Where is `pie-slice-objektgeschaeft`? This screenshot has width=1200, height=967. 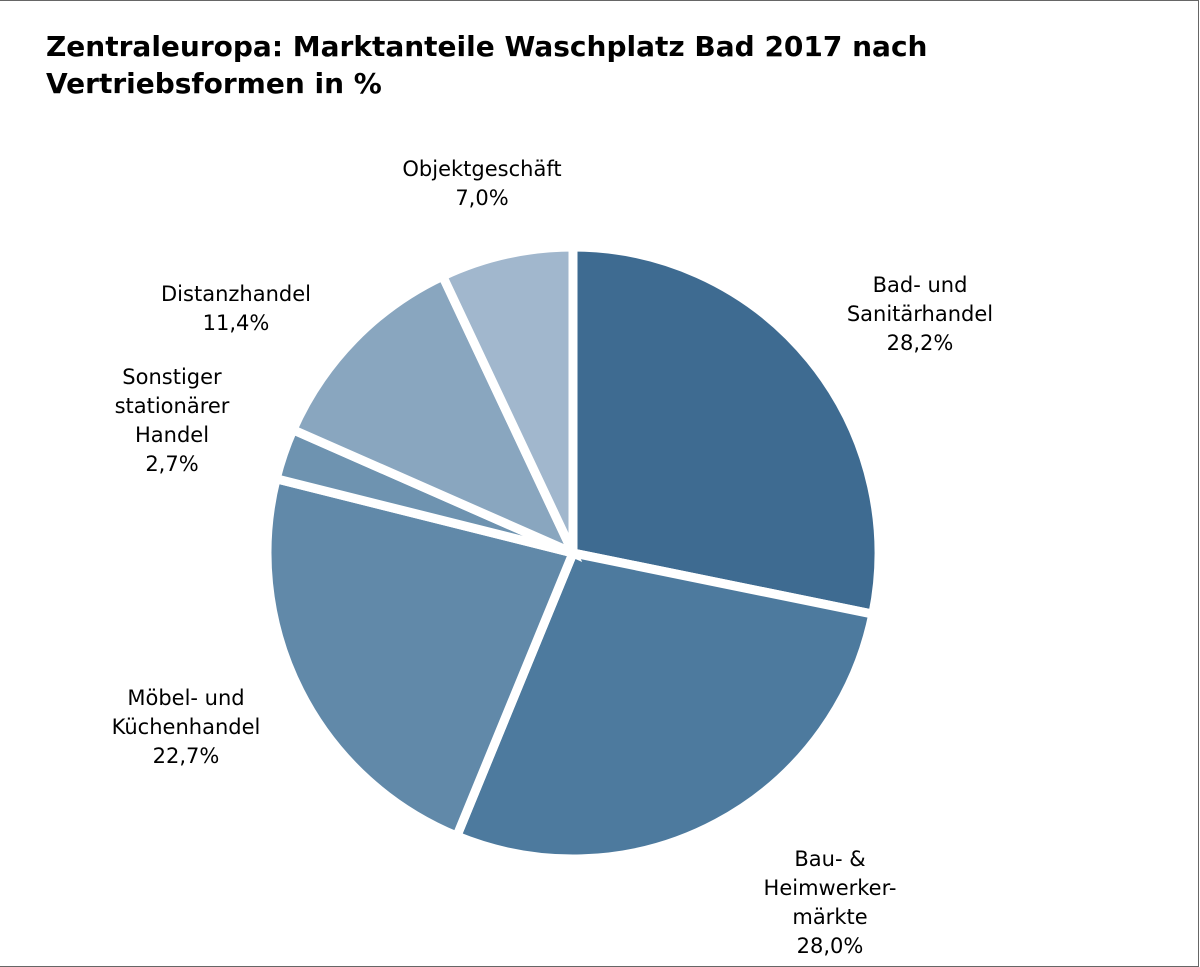 pie-slice-objektgeschaeft is located at coordinates (507, 398).